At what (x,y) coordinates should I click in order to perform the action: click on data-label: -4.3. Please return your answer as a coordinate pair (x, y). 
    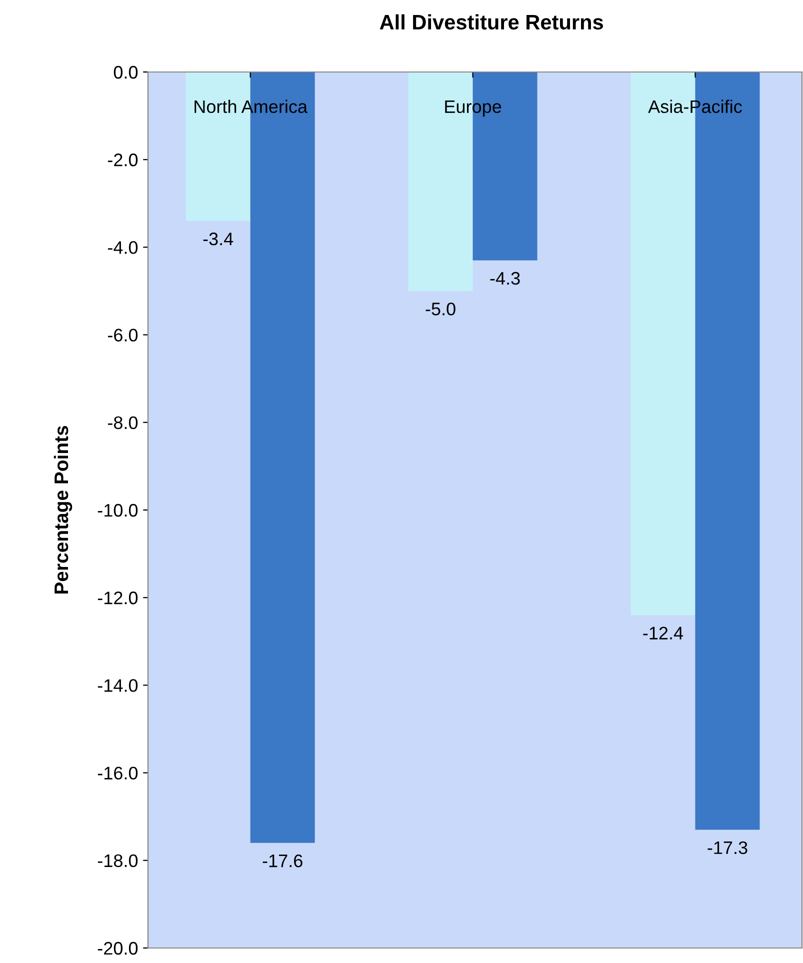
    Looking at the image, I should click on (505, 278).